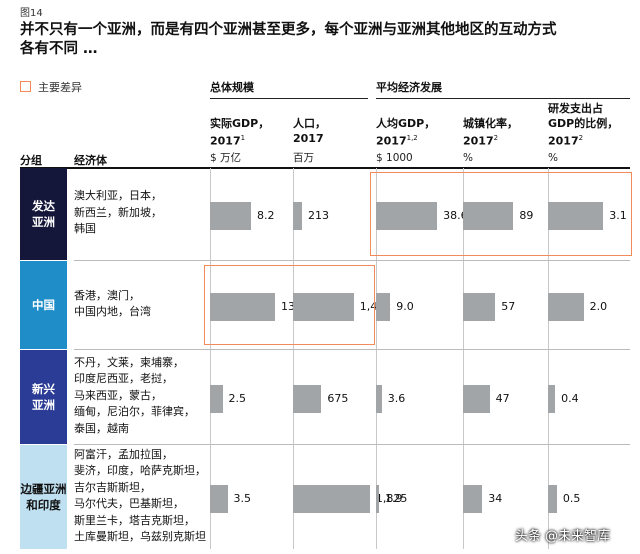  What do you see at coordinates (409, 87) in the screenshot?
I see `section-title-economic-development: 平均经济发展` at bounding box center [409, 87].